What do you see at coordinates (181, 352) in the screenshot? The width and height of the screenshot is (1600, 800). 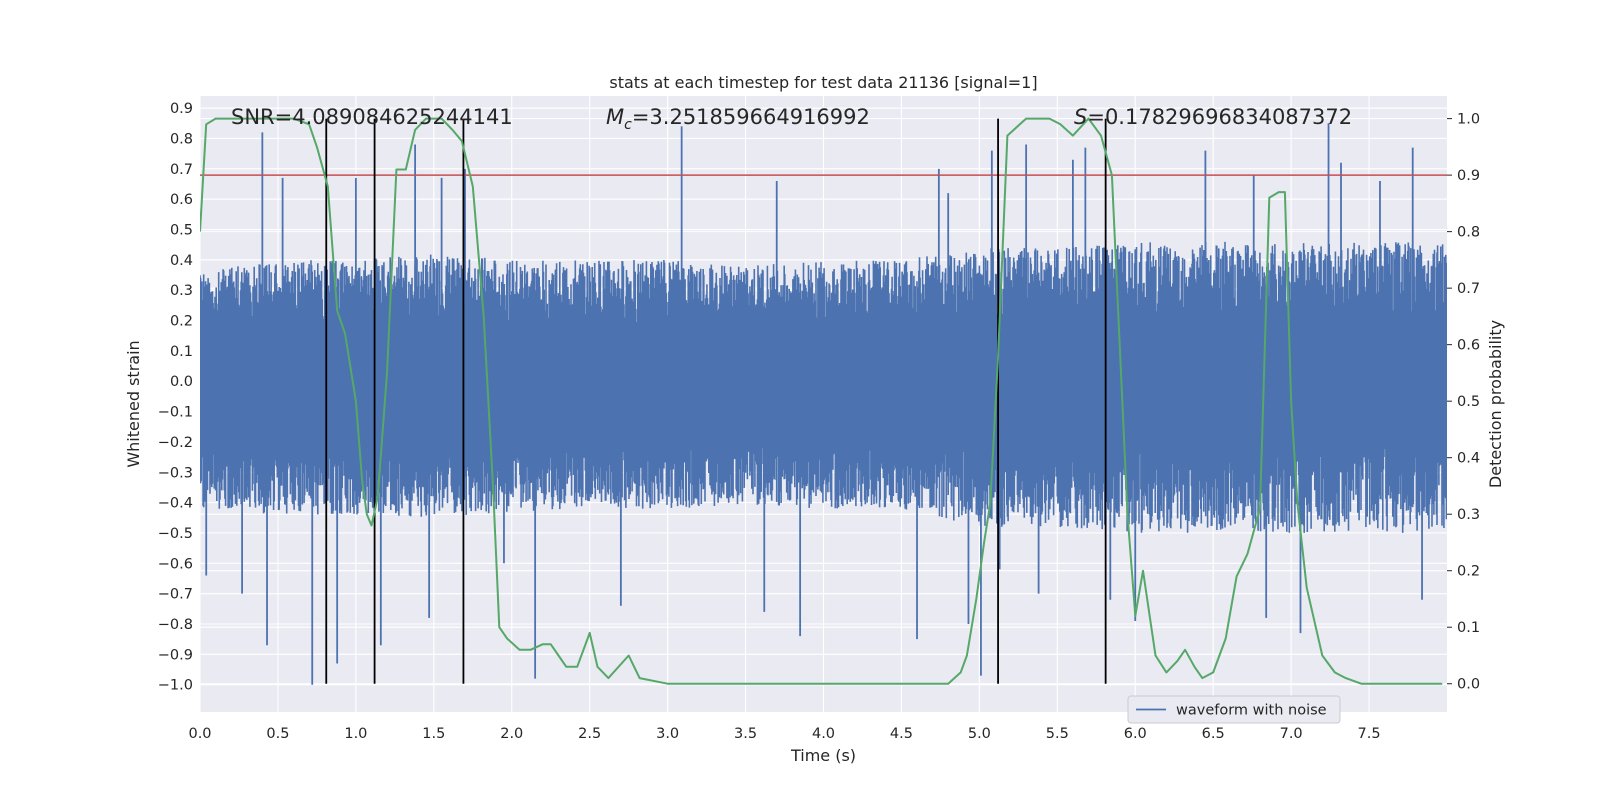 I see `y-tick-label-left: 0.1` at bounding box center [181, 352].